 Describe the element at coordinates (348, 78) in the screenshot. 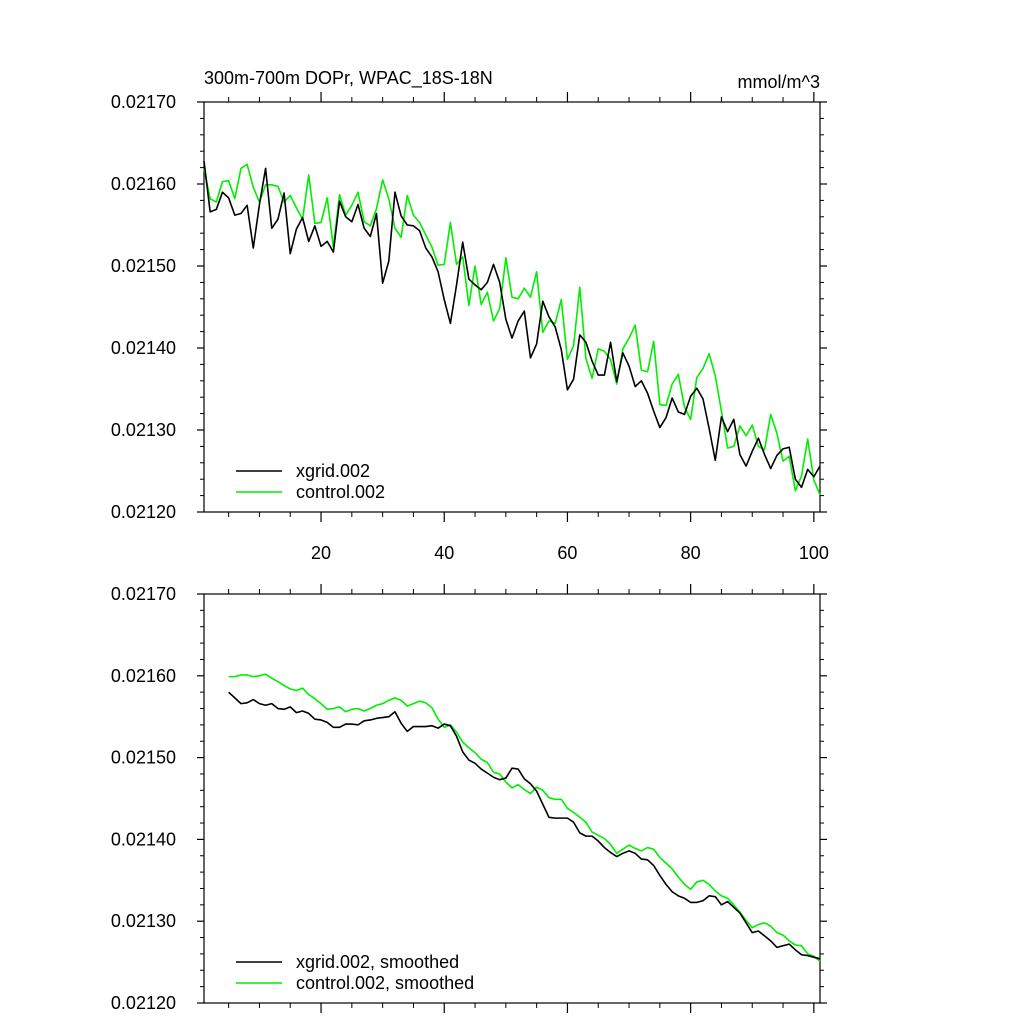

I see `top-panel-title: 300m-700m DOPr, WPAC_18S-18N` at that location.